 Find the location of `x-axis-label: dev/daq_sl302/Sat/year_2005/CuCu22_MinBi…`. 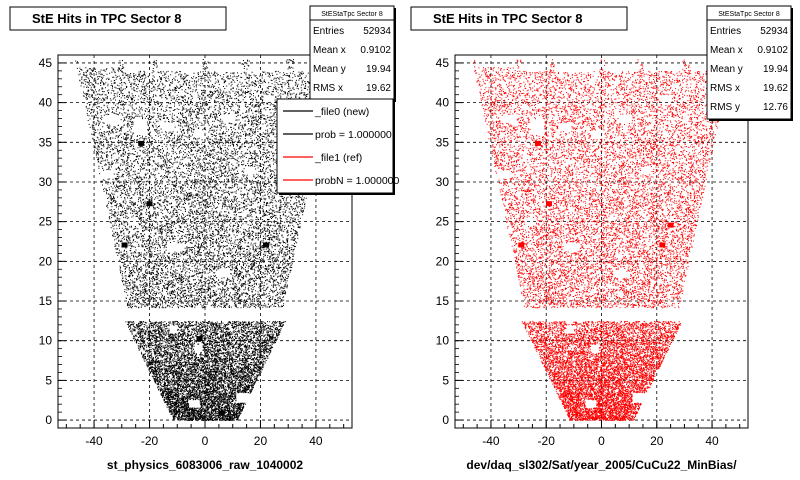

x-axis-label: dev/daq_sl302/Sat/year_2005/CuCu22_MinBi… is located at coordinates (601, 465).